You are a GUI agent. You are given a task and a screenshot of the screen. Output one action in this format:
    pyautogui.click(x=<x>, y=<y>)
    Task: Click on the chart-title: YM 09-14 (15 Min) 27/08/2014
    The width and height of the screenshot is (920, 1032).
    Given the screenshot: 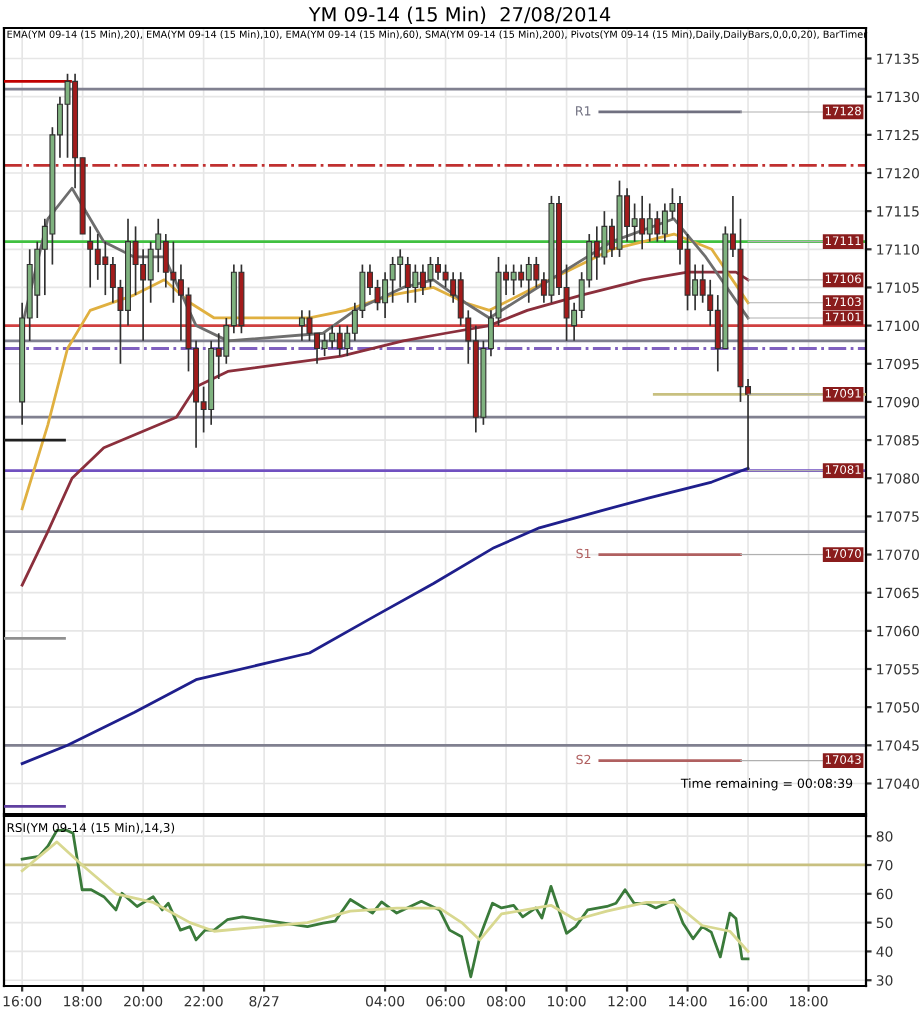 What is the action you would take?
    pyautogui.click(x=459, y=15)
    